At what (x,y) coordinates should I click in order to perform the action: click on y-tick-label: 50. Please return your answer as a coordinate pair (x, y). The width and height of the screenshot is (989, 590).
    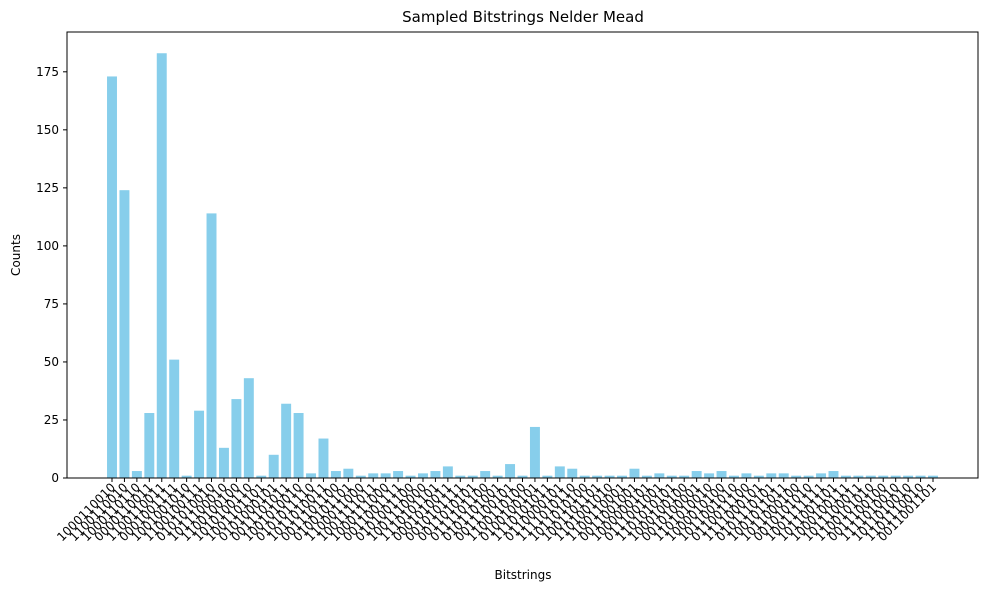
    Looking at the image, I should click on (51, 362).